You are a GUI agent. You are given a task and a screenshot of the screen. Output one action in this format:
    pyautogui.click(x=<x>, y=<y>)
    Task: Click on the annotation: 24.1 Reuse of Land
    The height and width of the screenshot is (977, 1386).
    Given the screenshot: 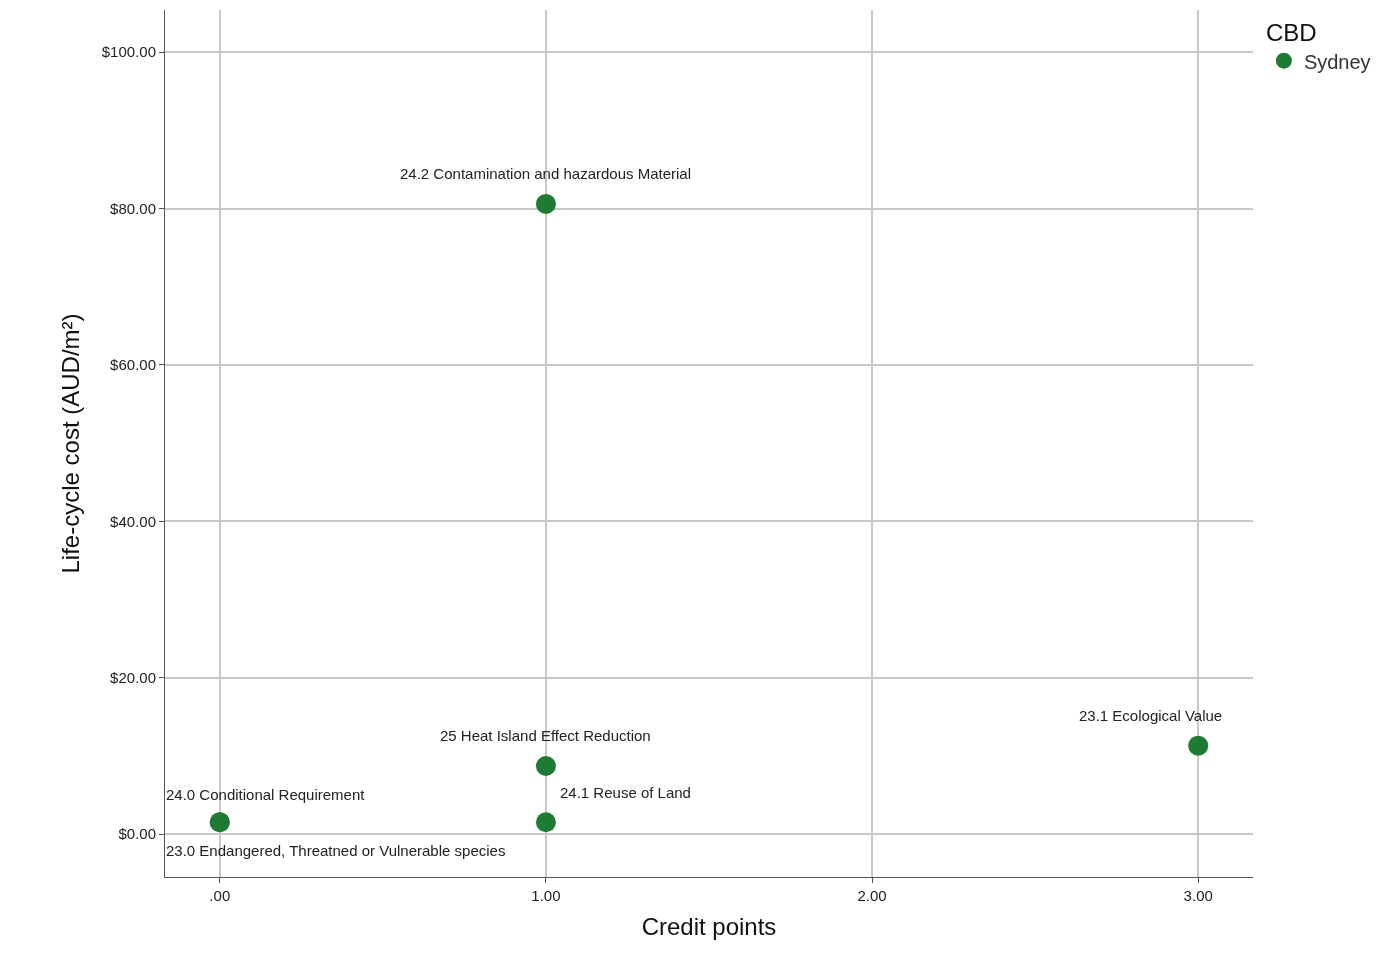 What is the action you would take?
    pyautogui.click(x=625, y=792)
    